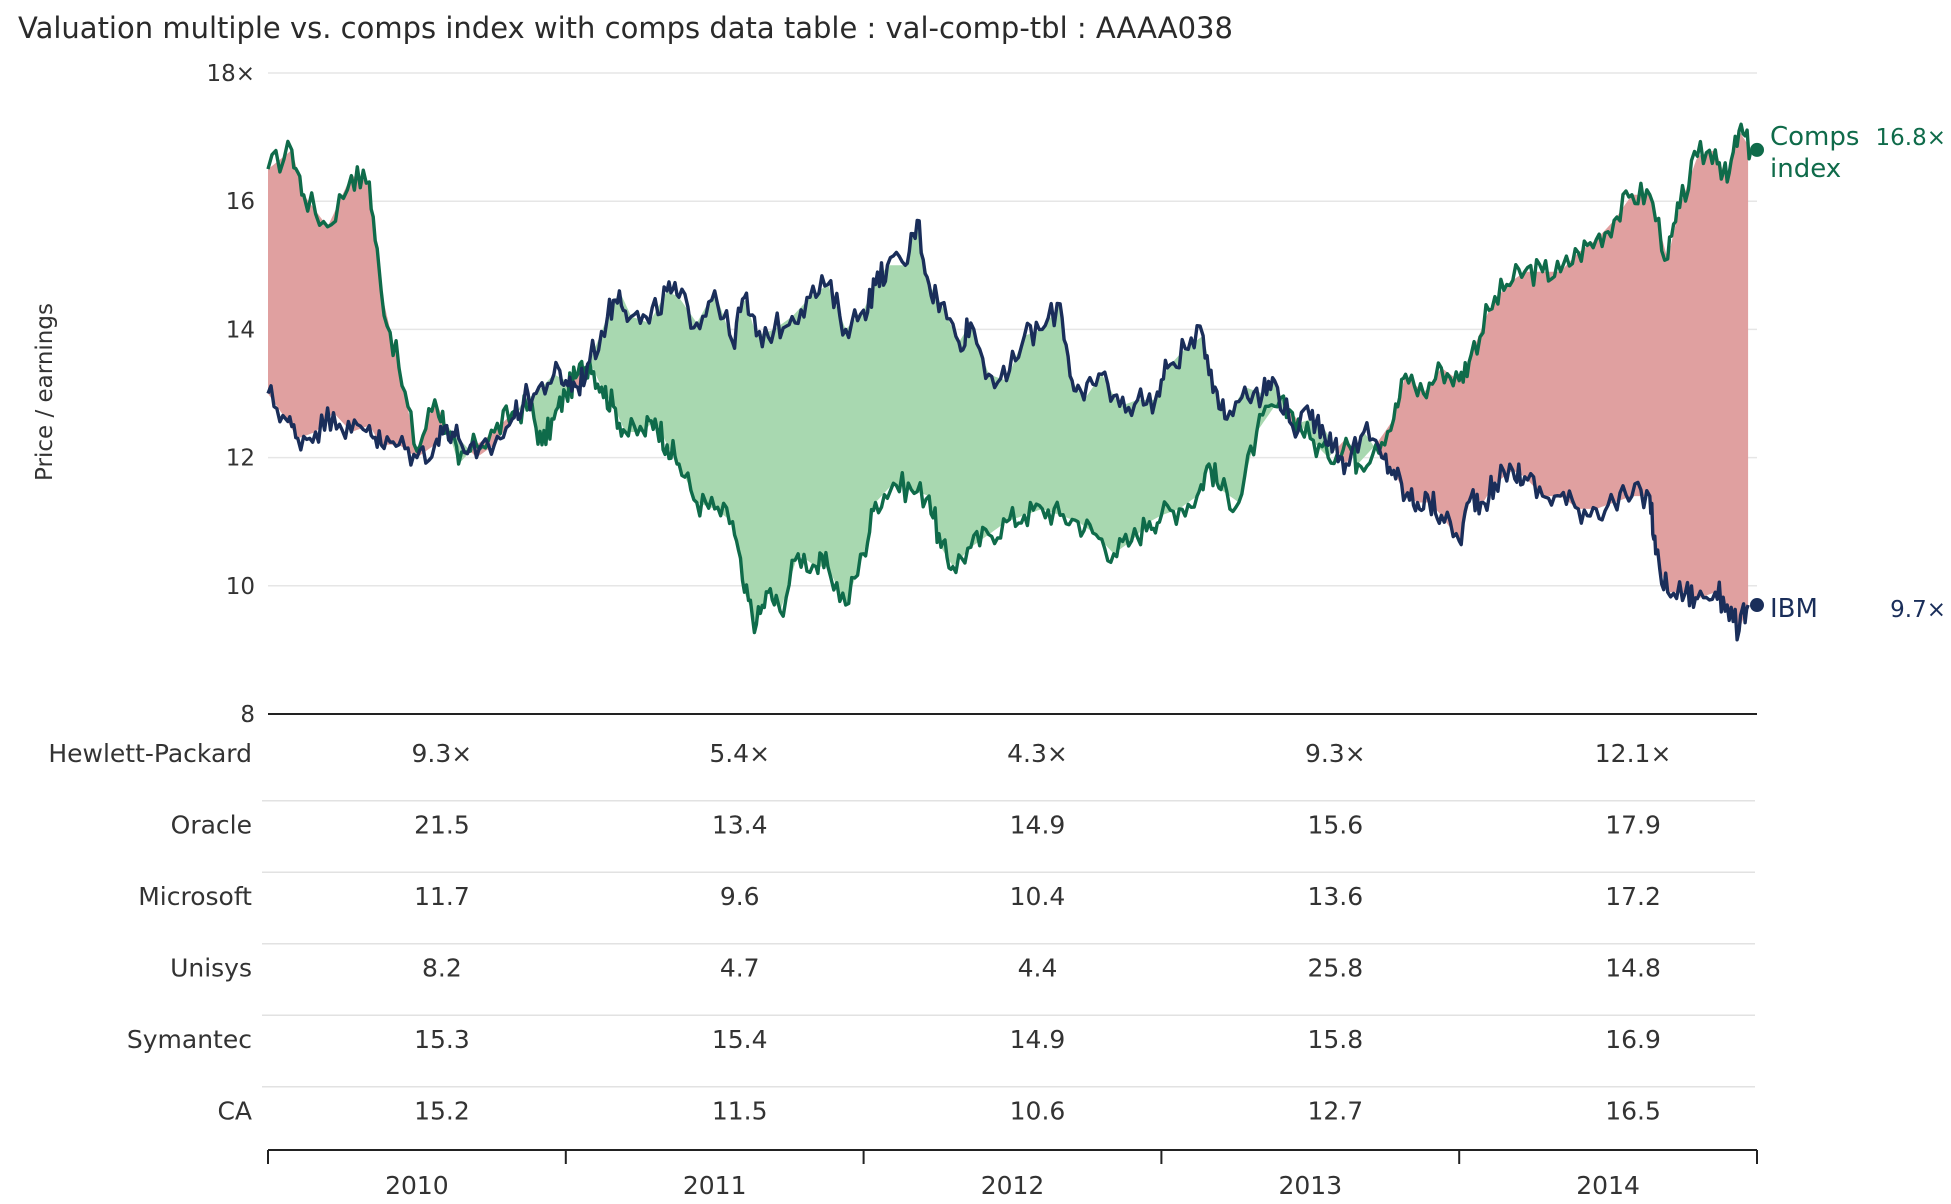 The height and width of the screenshot is (1204, 1951). I want to click on x-tick-label: 2013, so click(1310, 1185).